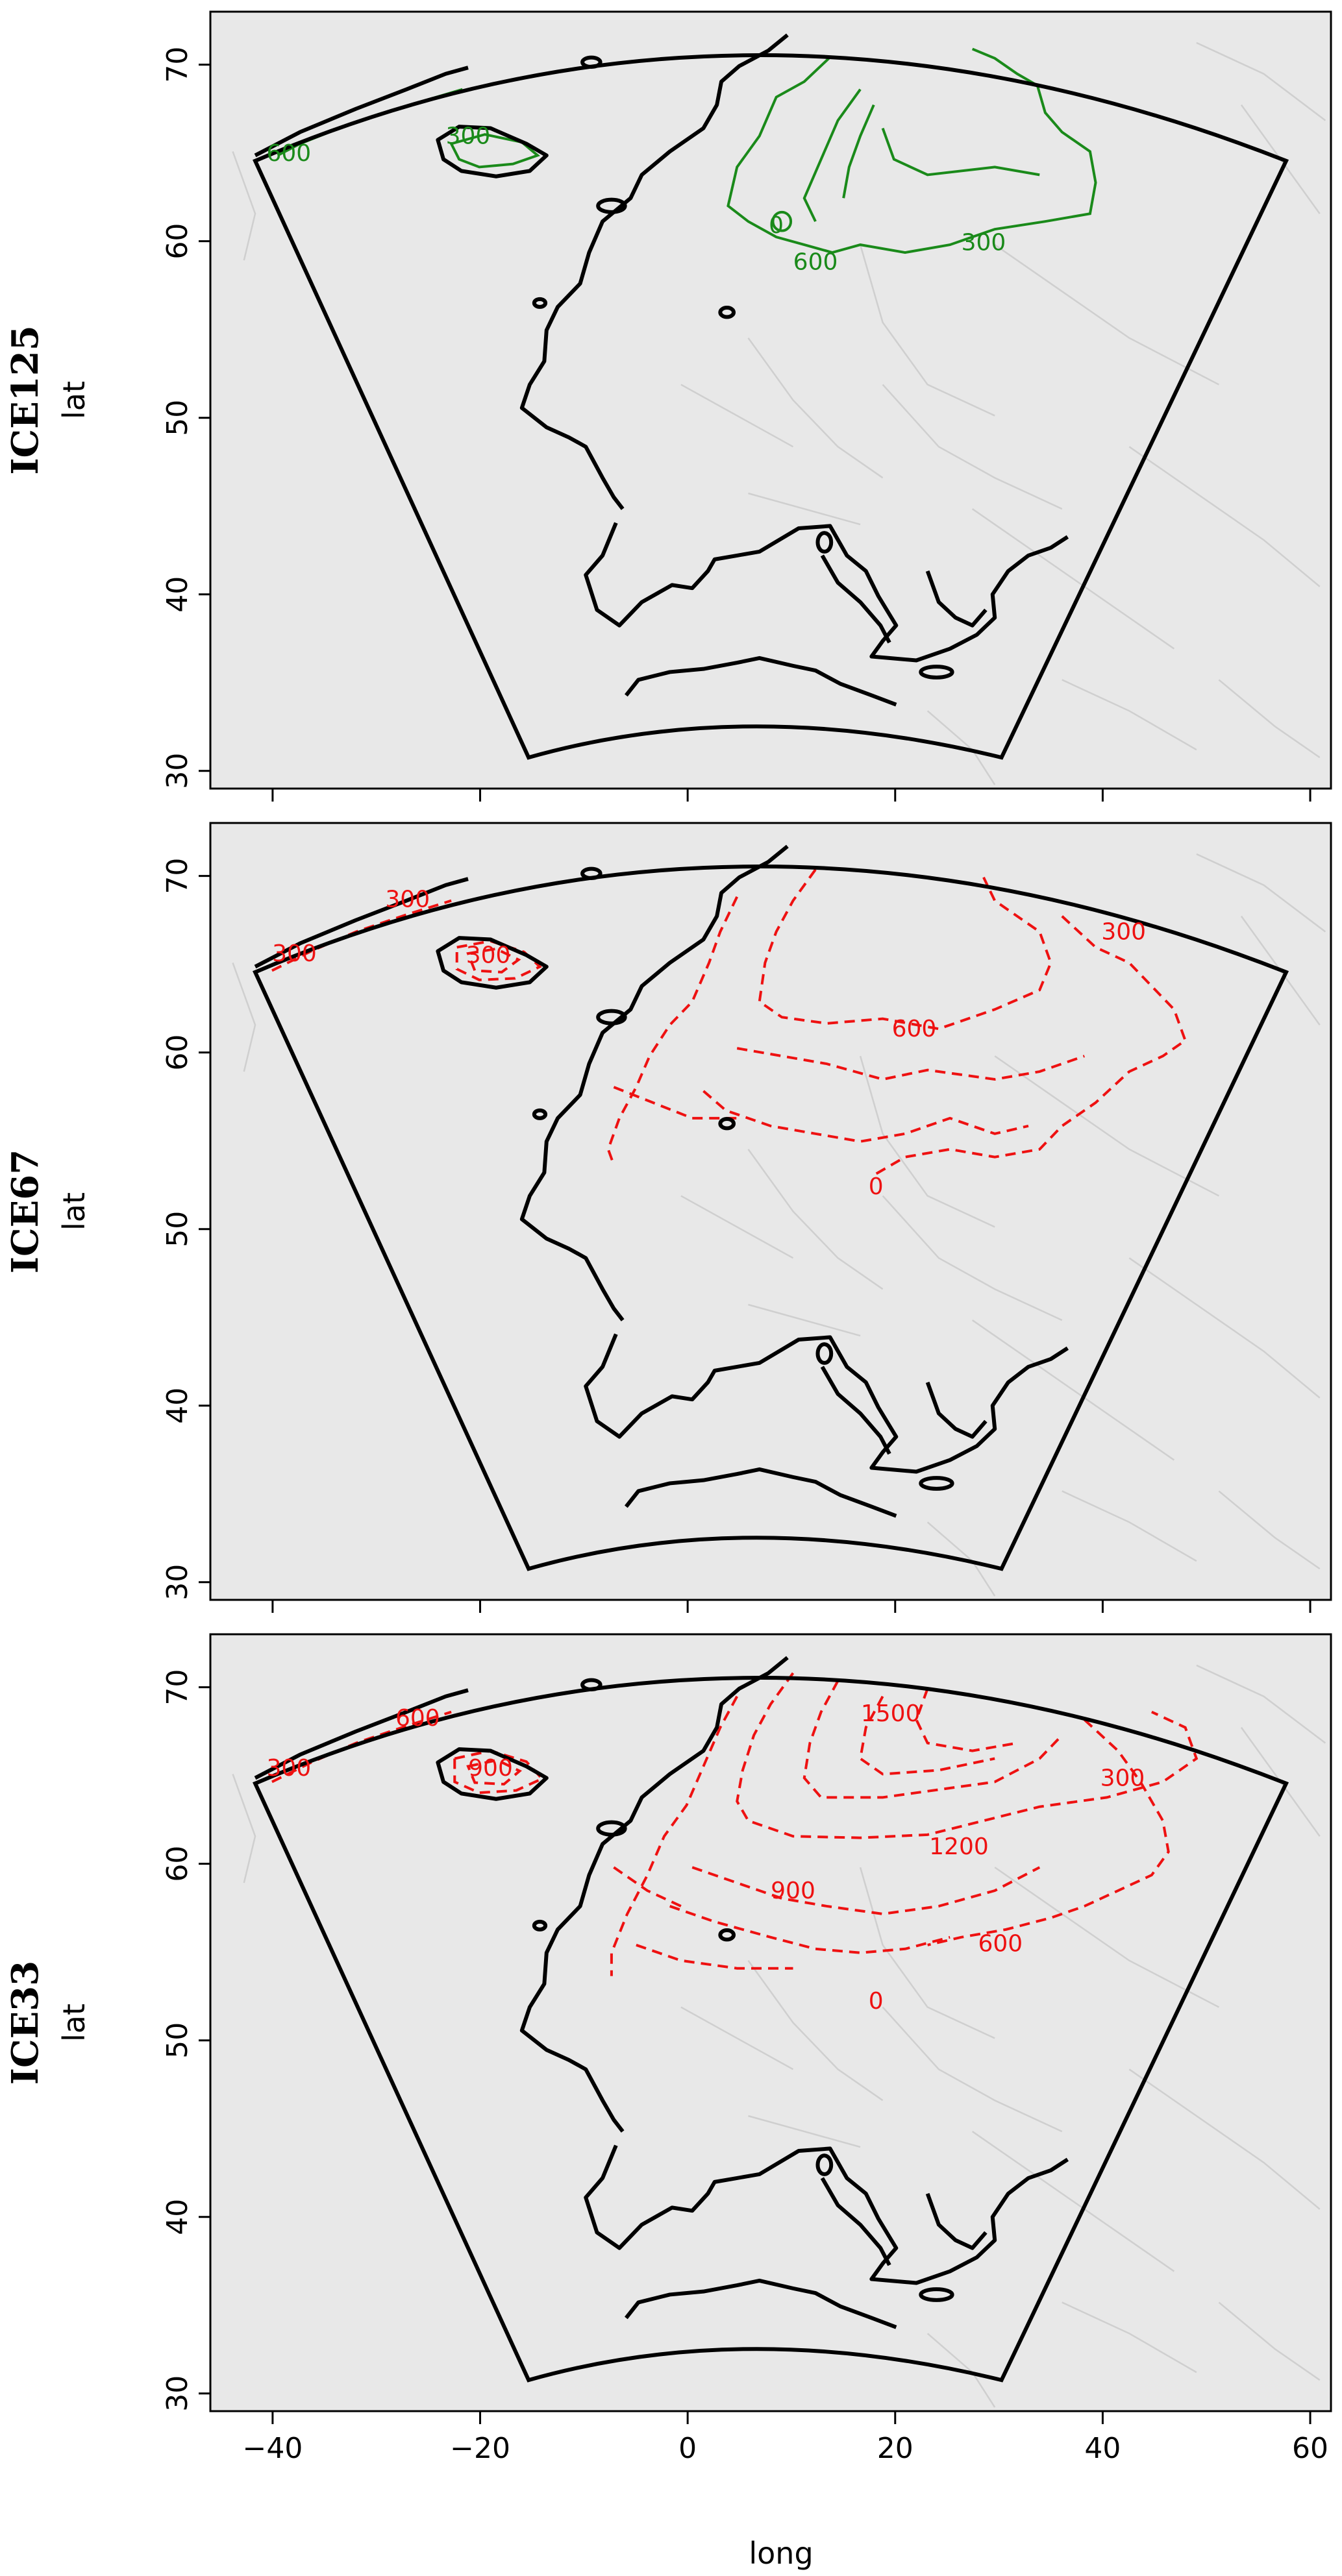  What do you see at coordinates (25, 399) in the screenshot?
I see `panel-title: ICE125` at bounding box center [25, 399].